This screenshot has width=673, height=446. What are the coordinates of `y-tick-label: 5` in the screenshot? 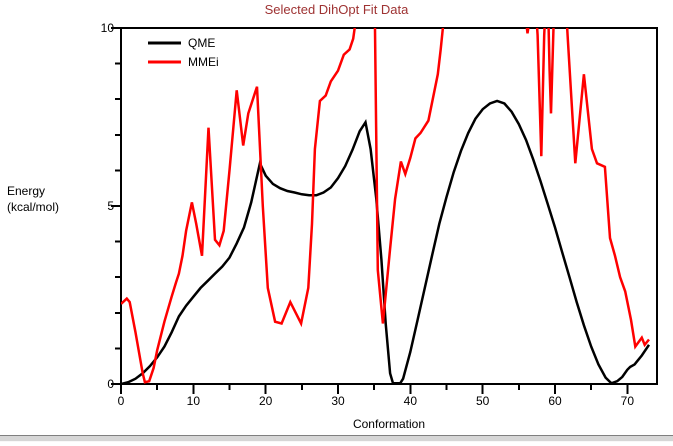 It's located at (110, 206).